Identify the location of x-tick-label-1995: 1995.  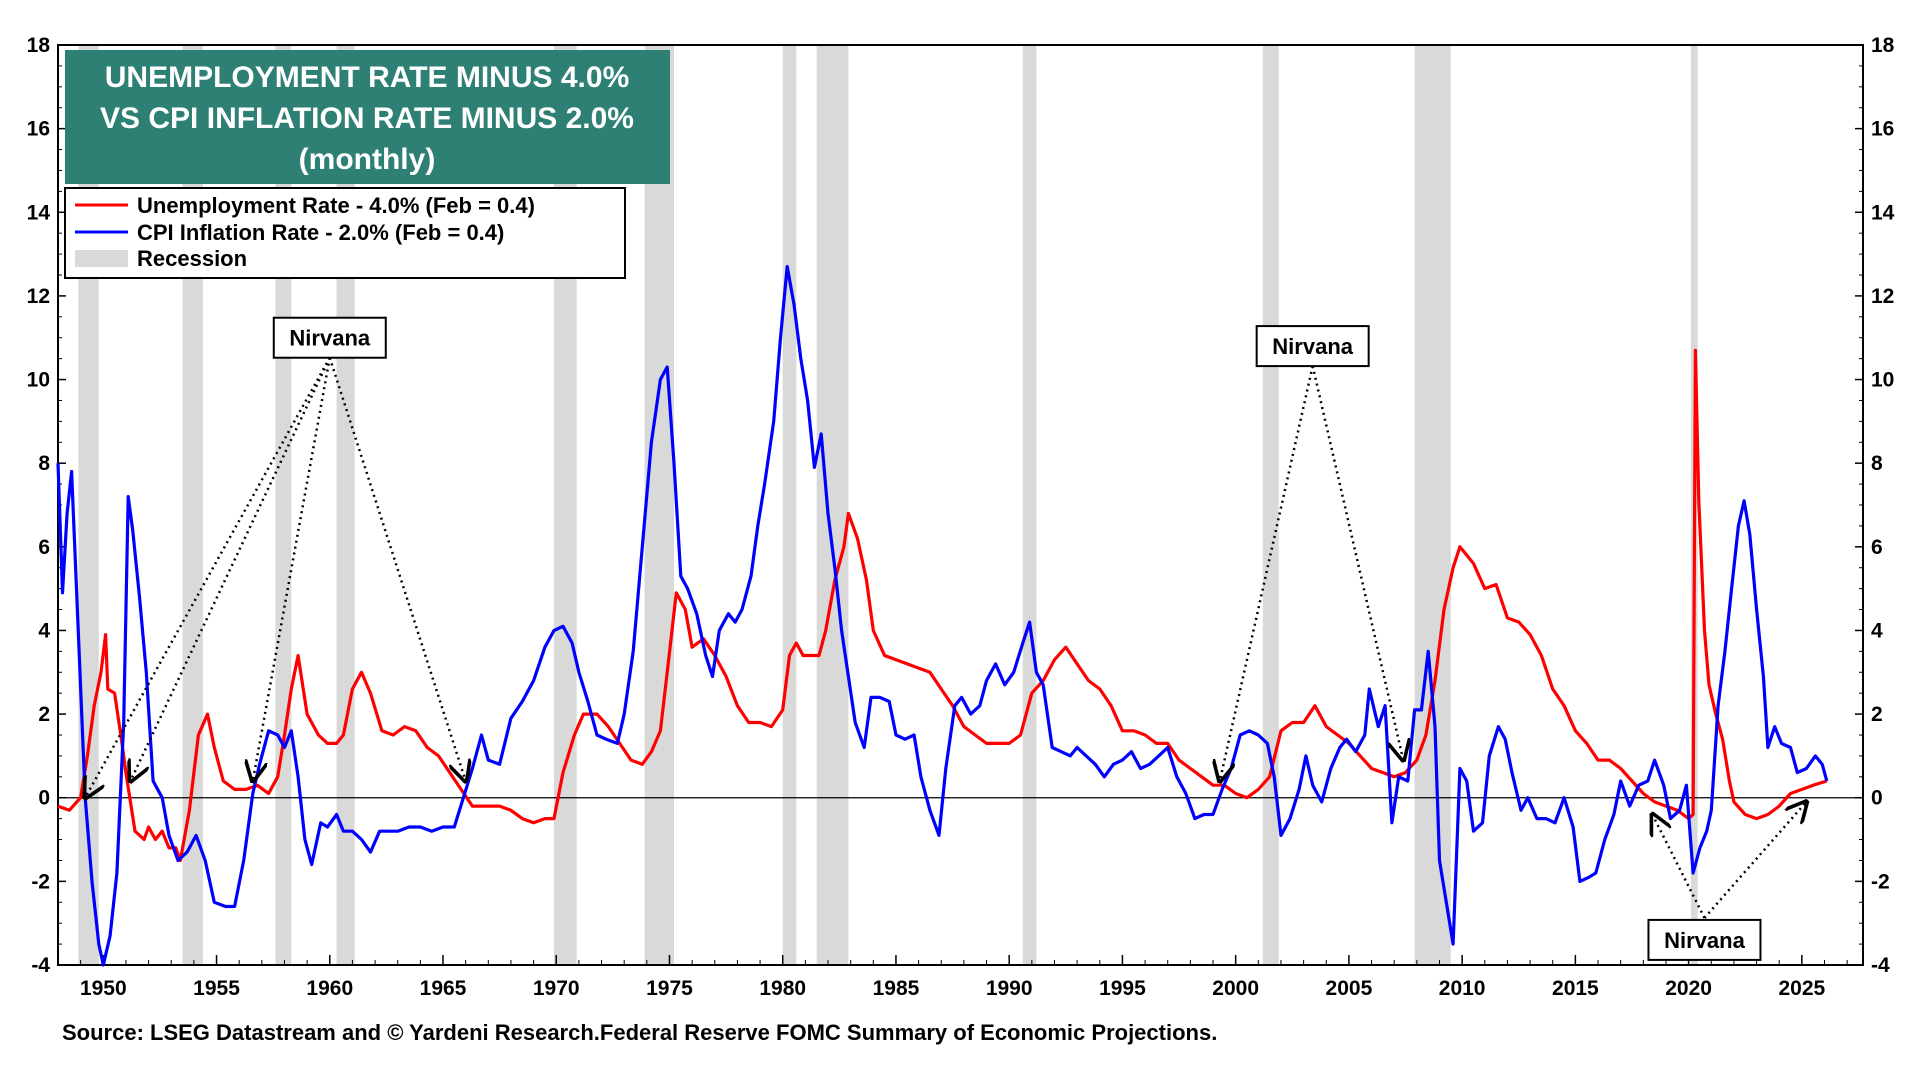
(1122, 988).